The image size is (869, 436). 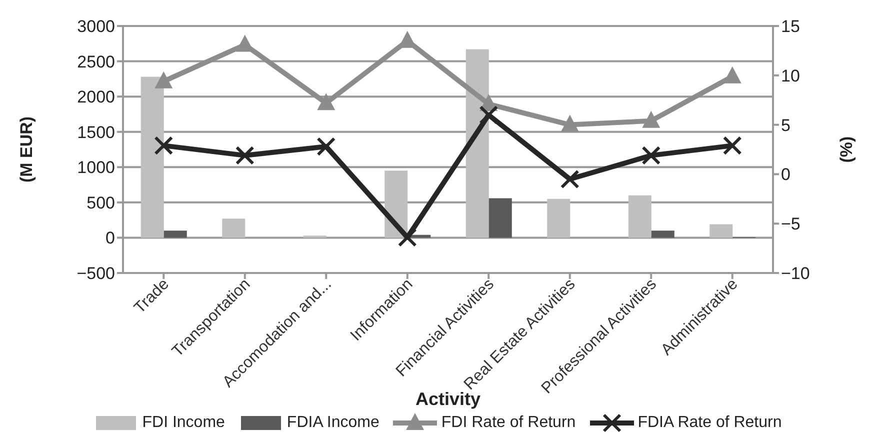 I want to click on y-tick-label: 500, so click(x=100, y=202).